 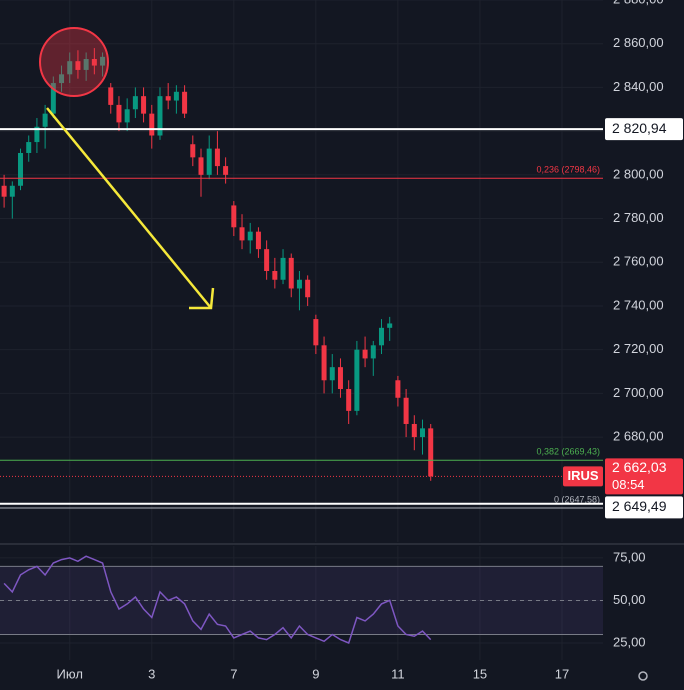 I want to click on y-tick-label: 2 860,00, so click(x=638, y=42).